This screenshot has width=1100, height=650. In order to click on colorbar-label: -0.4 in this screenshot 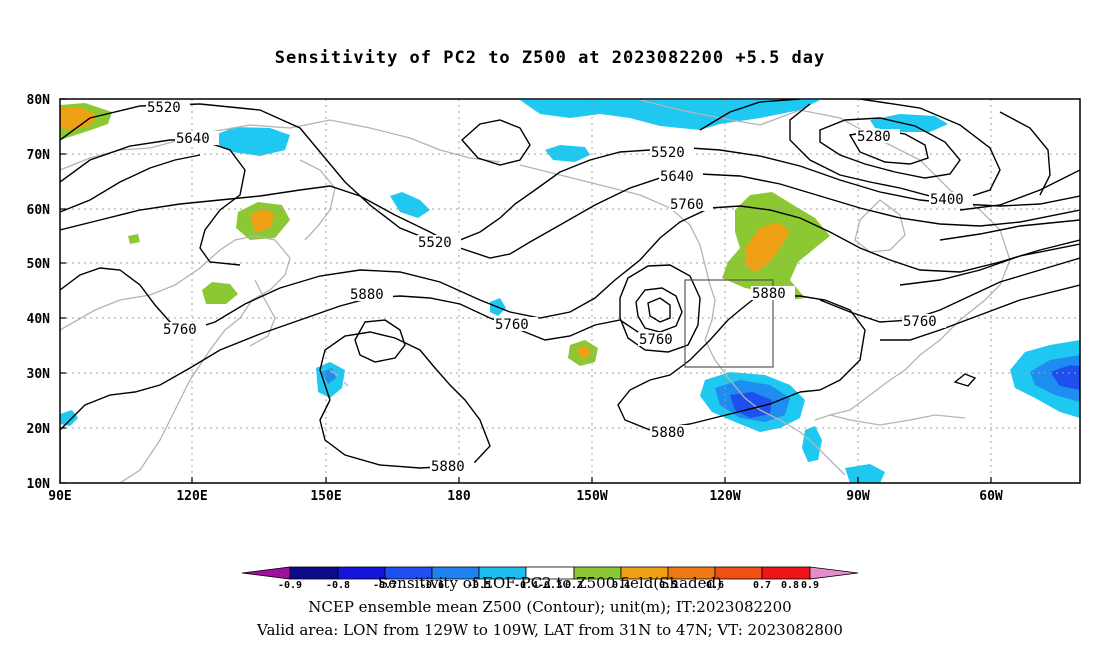, I will do `click(526, 585)`.